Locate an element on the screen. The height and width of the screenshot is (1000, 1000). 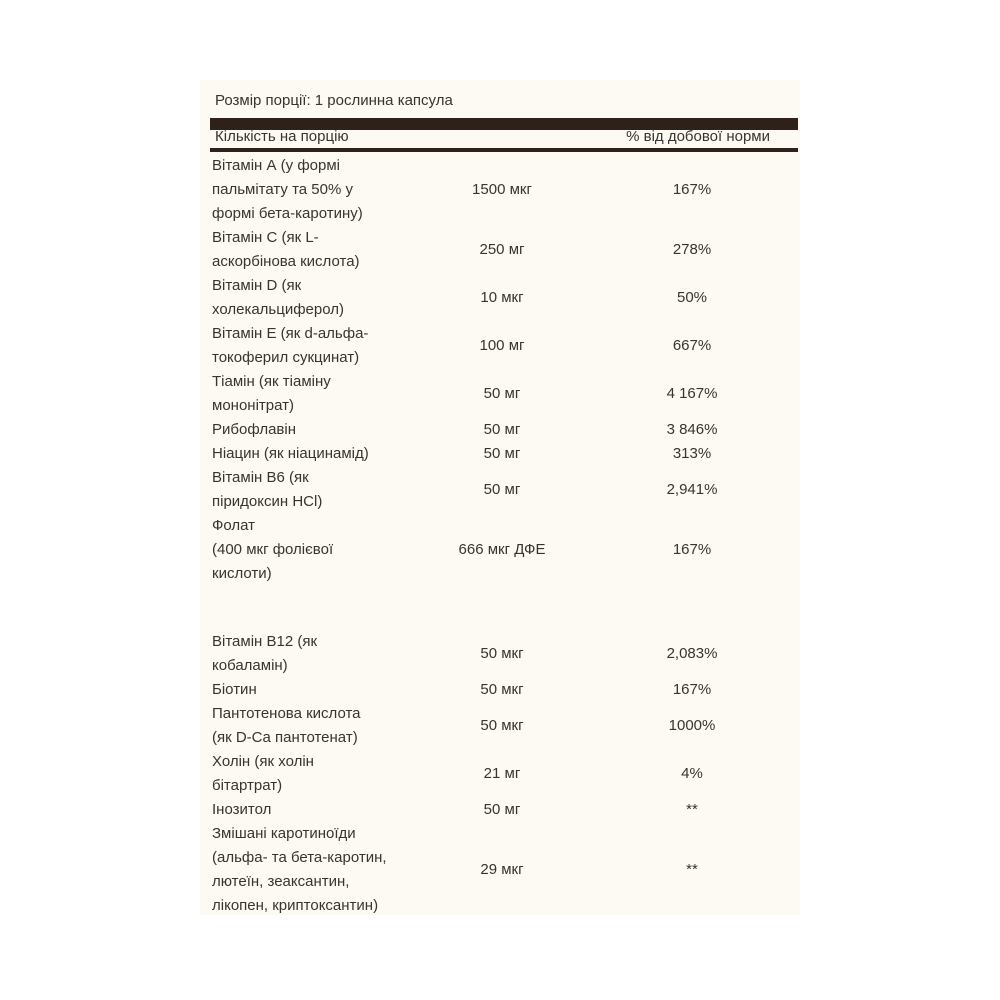
table-row: Вітамін D (як холекальциферол) 10 мкг 50% is located at coordinates (506, 298).